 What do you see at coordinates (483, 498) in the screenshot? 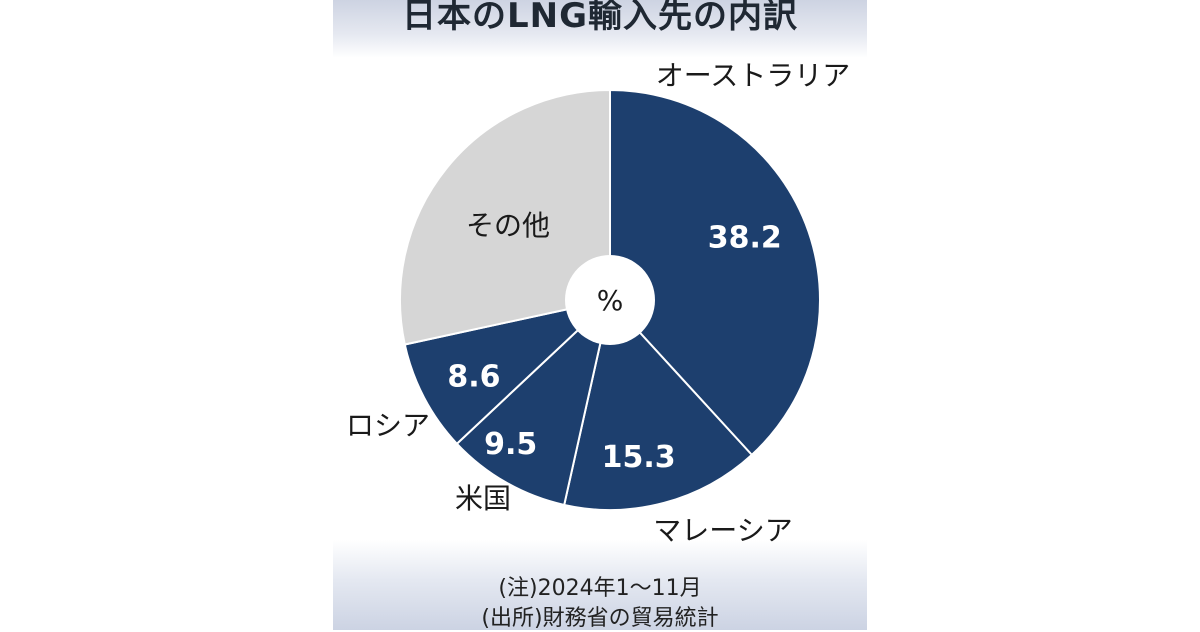
I see `slice-category-label-2: 米国` at bounding box center [483, 498].